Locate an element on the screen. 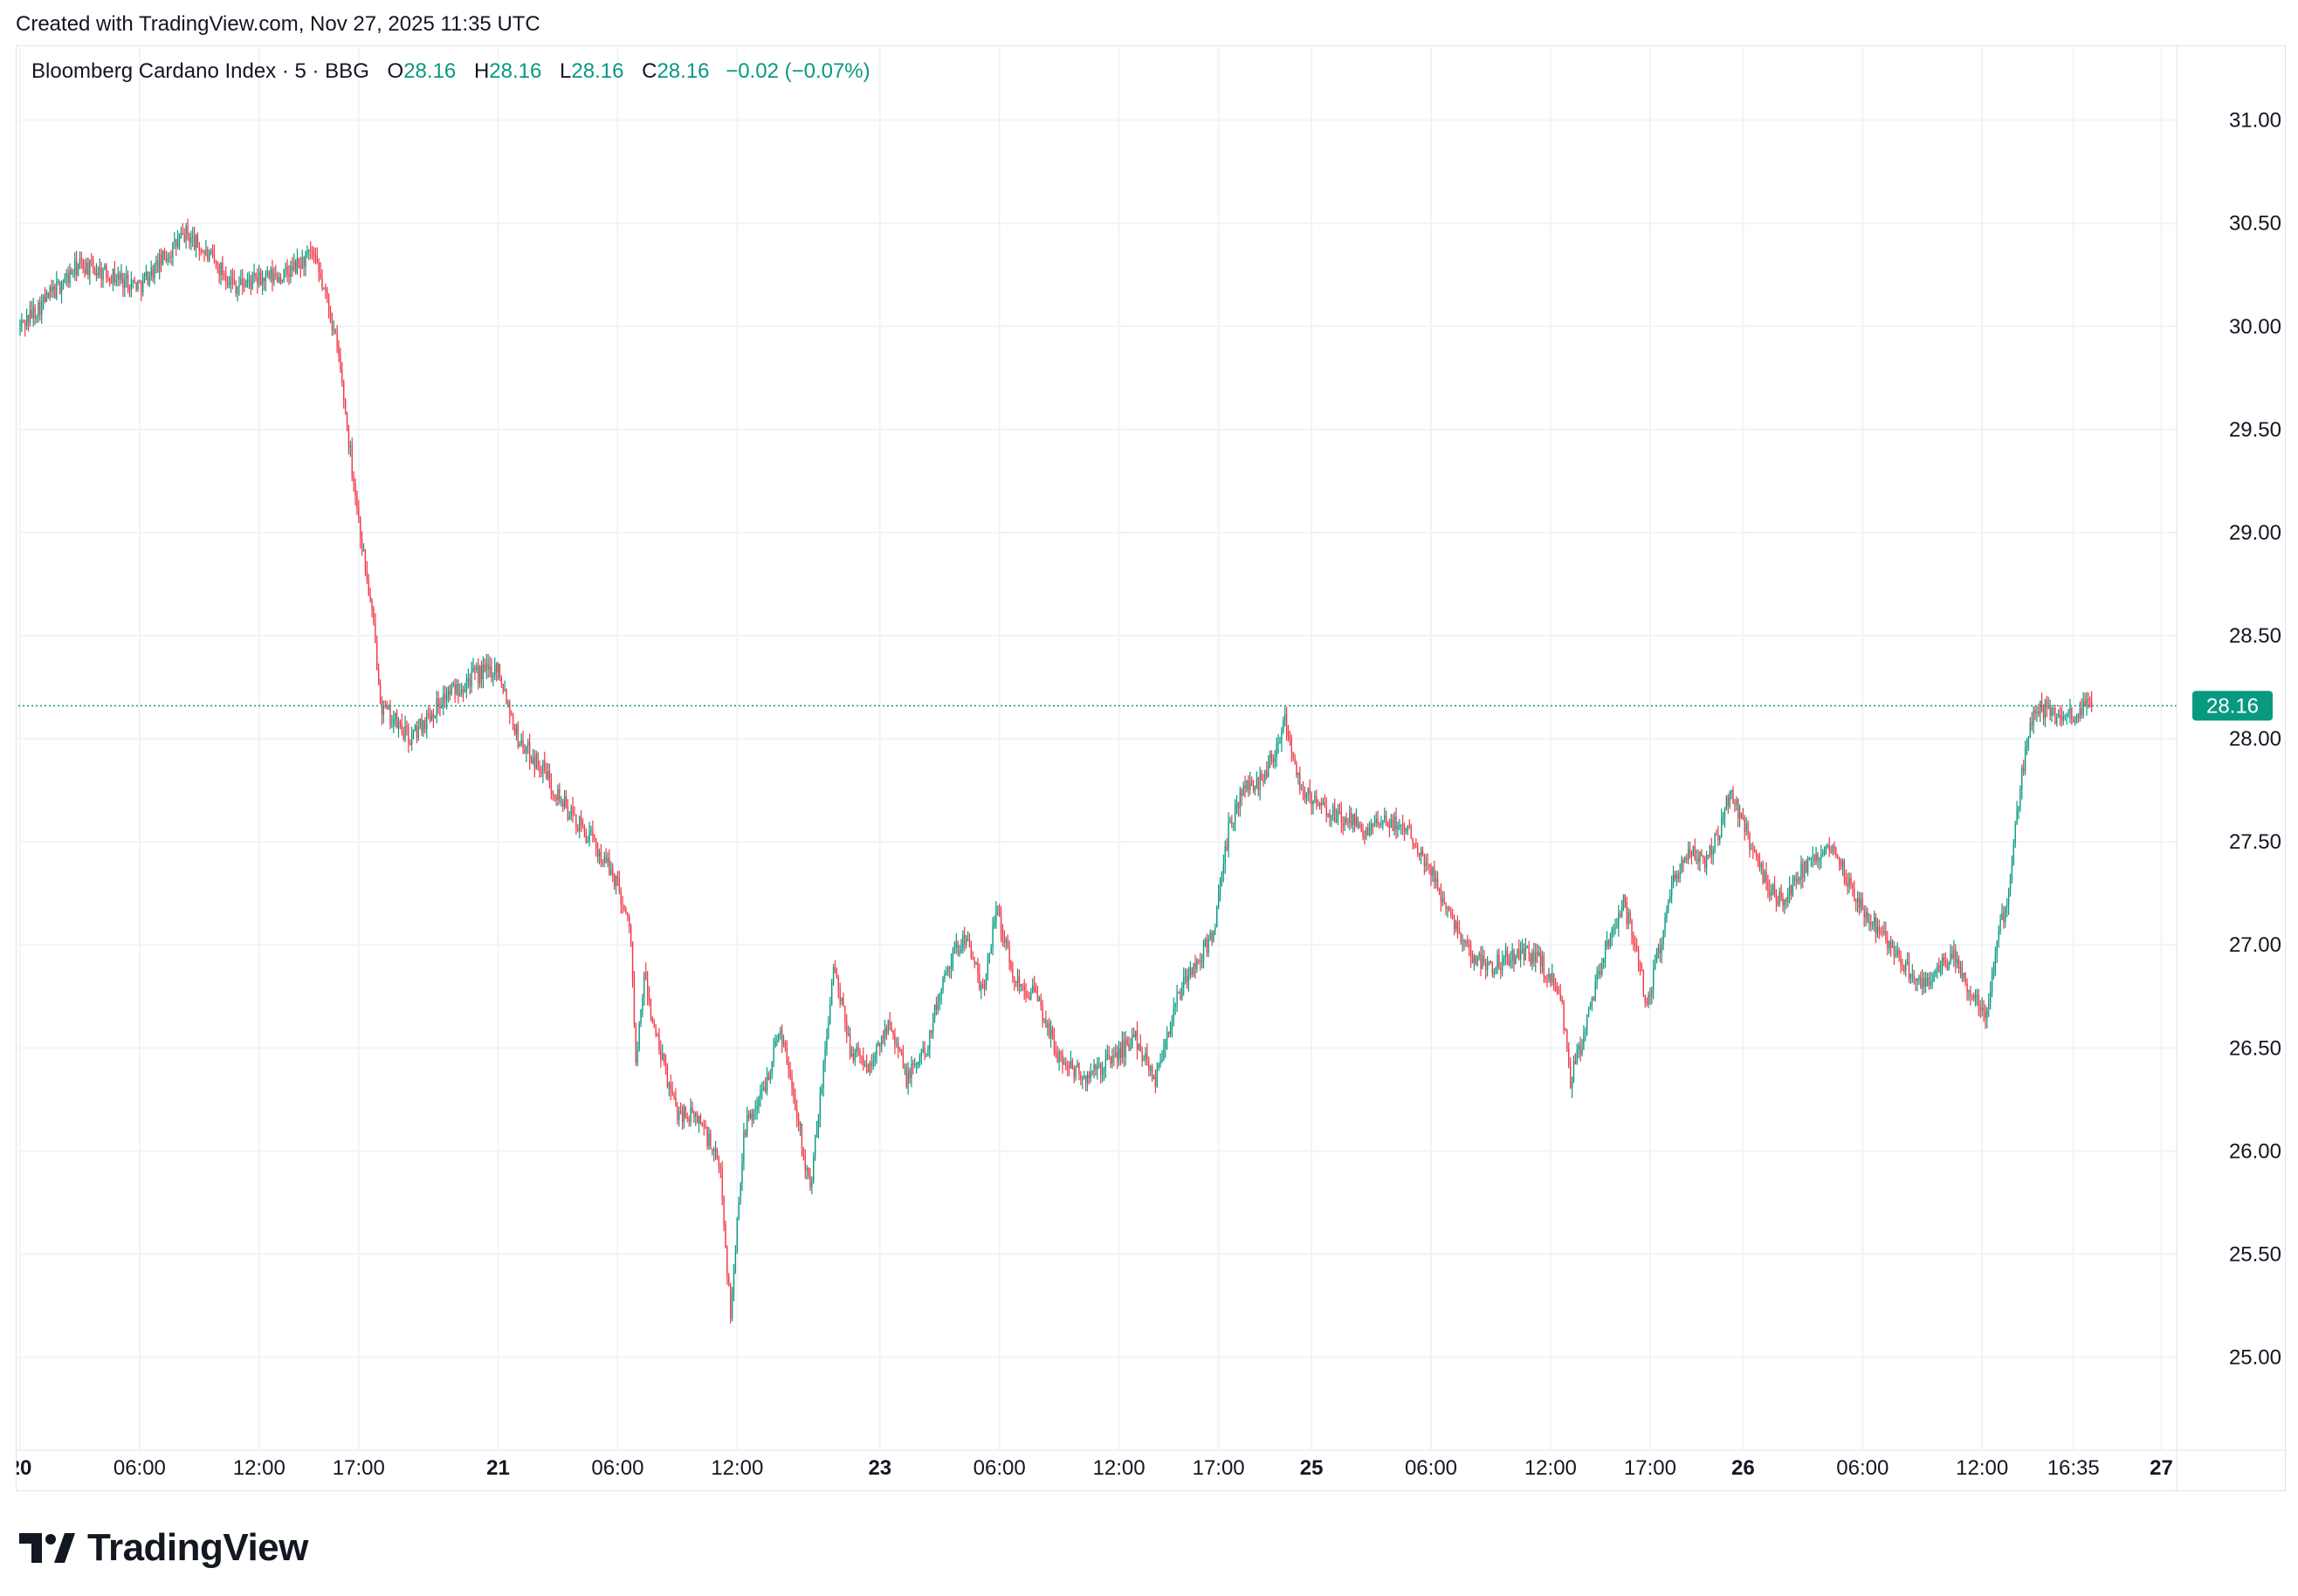  symbol-title: Bloomberg Cardano Index · 5 · BBG is located at coordinates (200, 71).